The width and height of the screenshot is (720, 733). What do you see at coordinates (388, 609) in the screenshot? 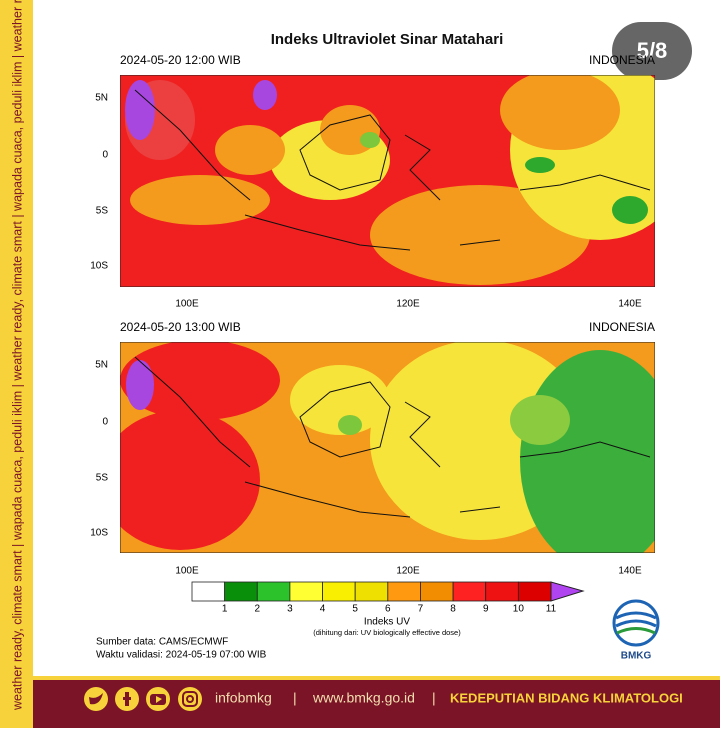
I see `colorbar-label: 6` at bounding box center [388, 609].